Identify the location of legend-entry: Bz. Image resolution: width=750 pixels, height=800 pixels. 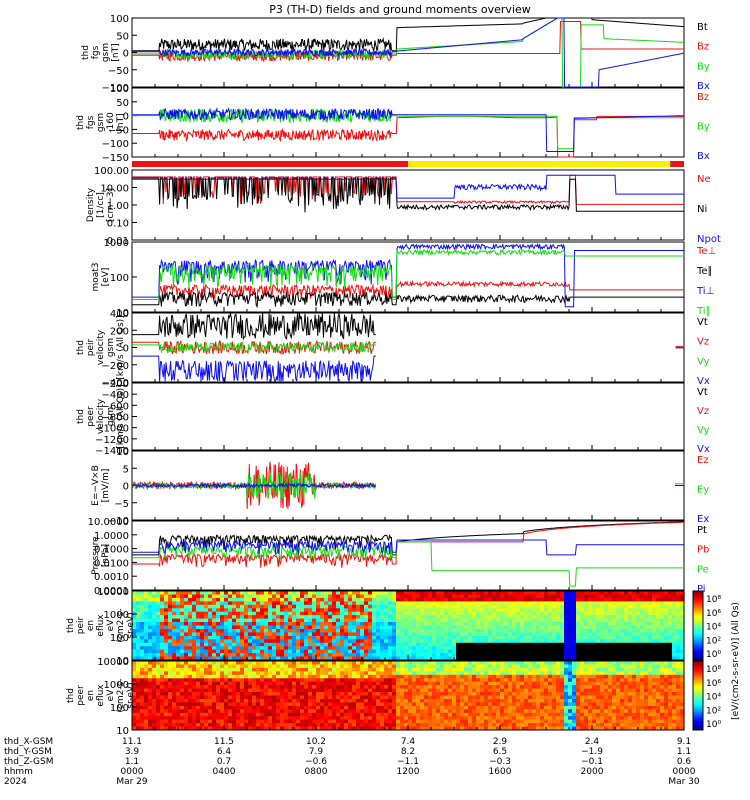
(703, 47).